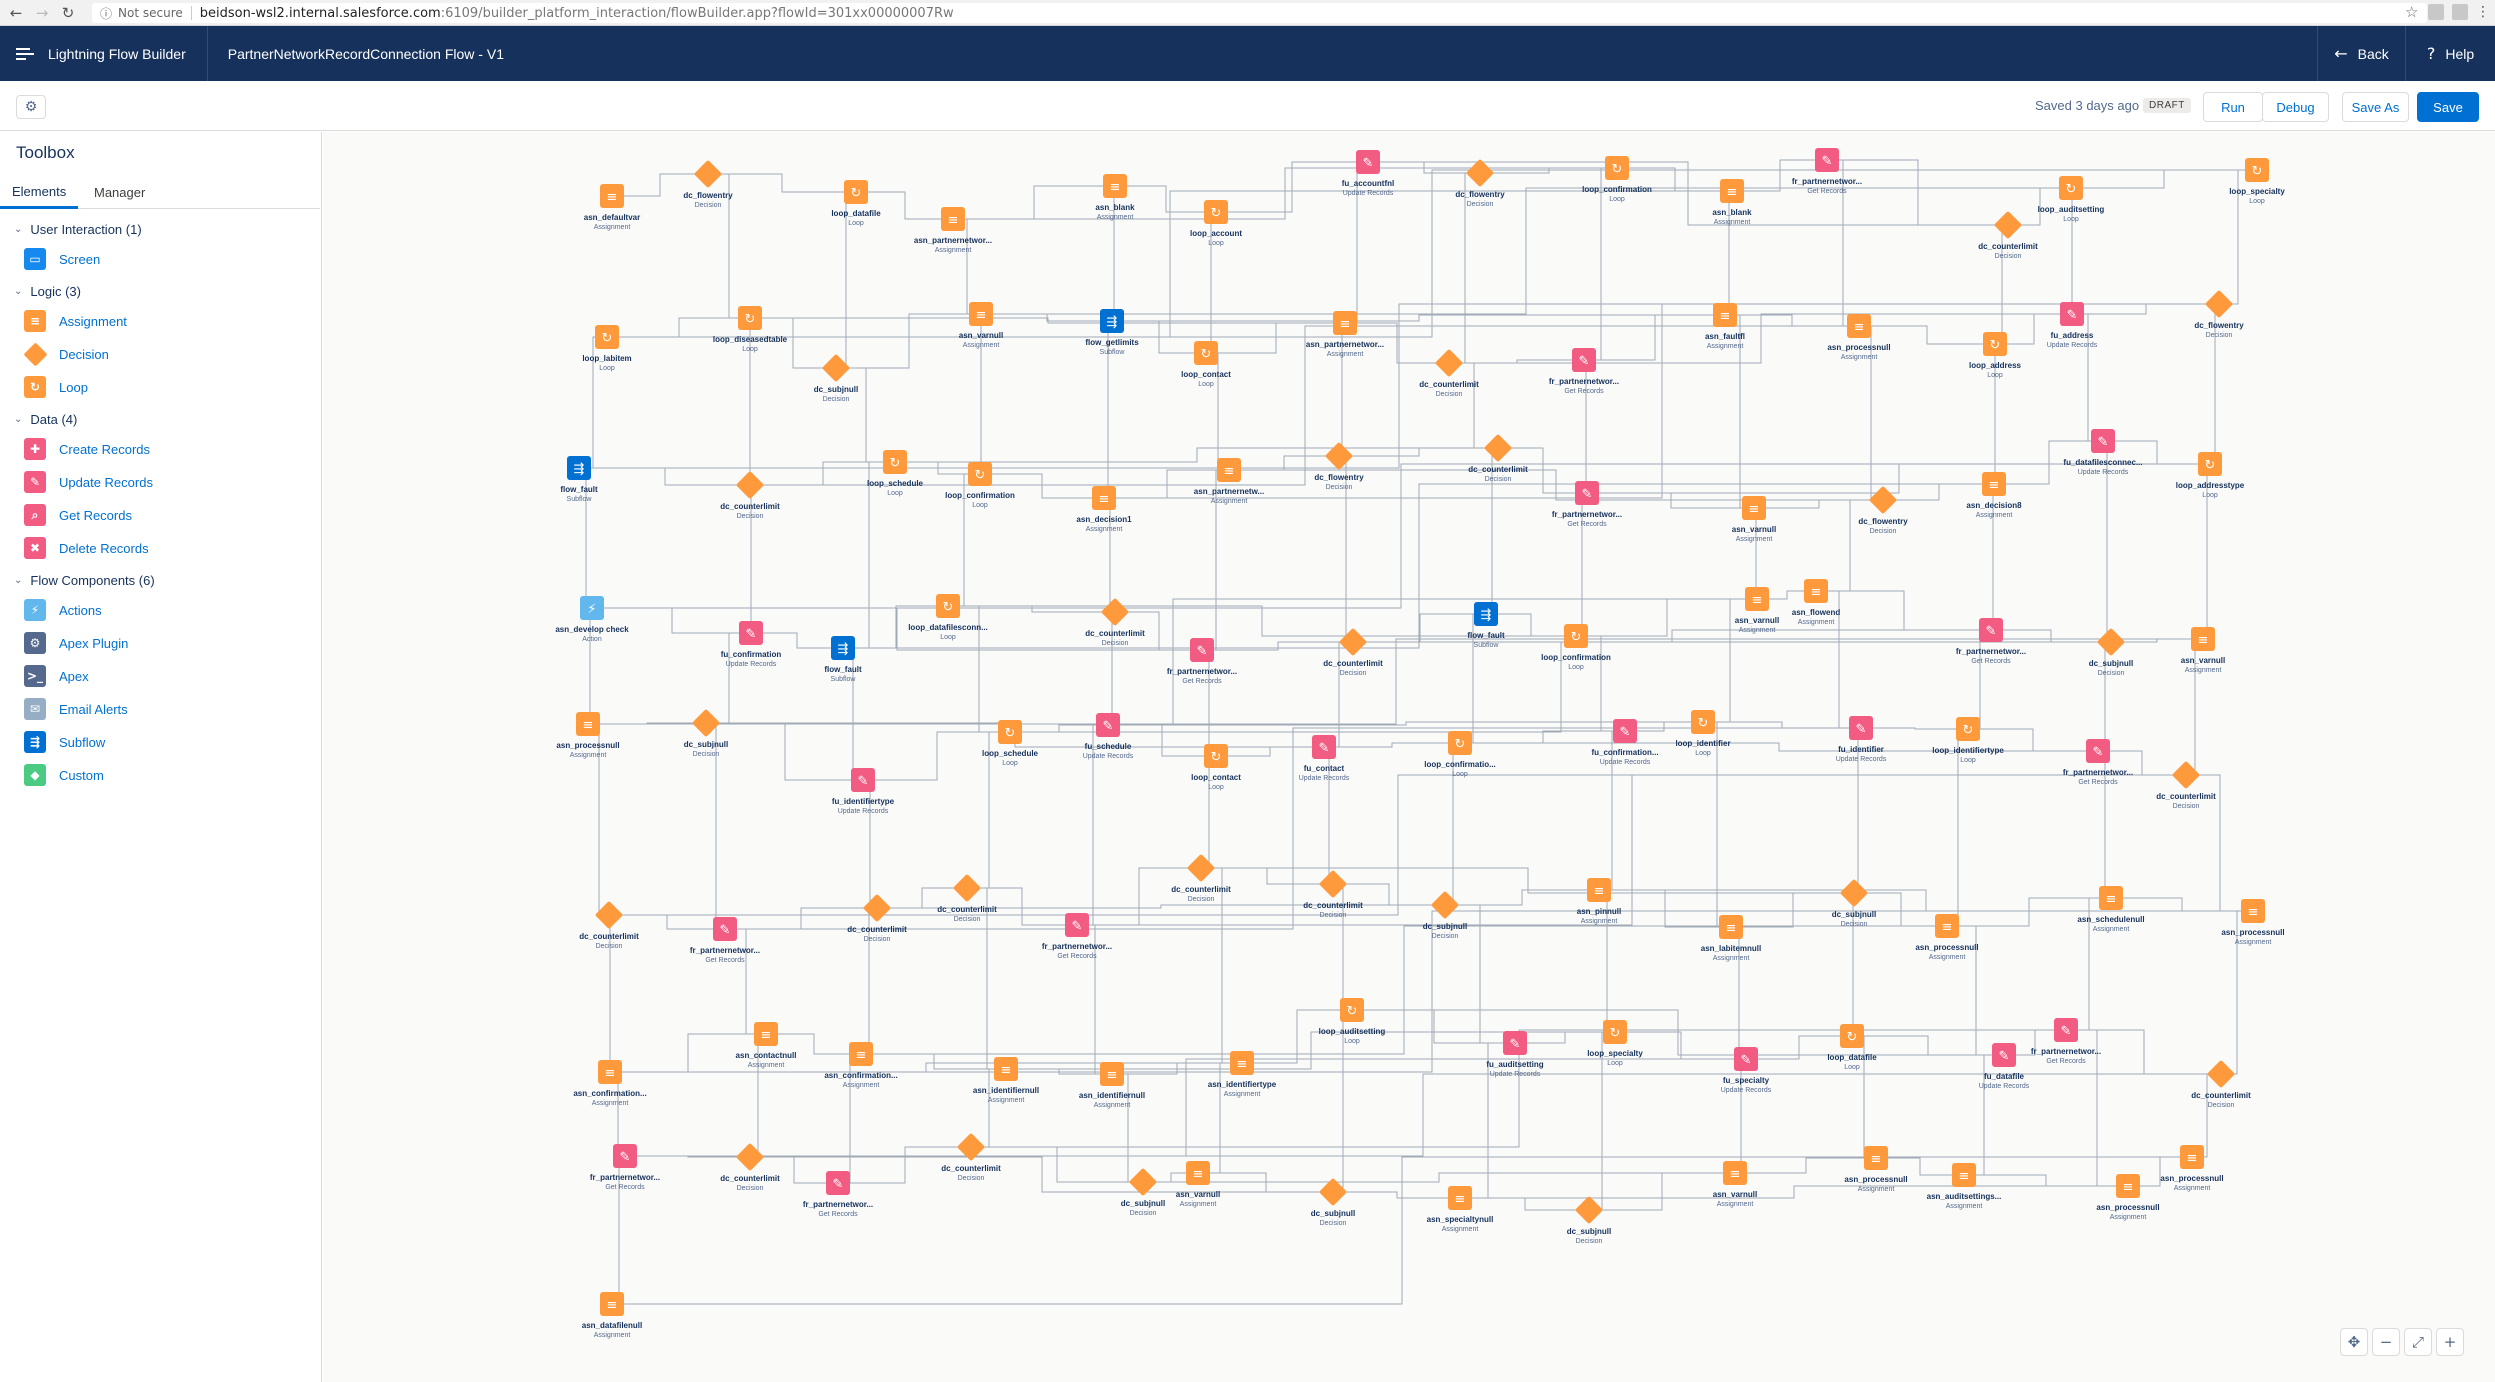 The height and width of the screenshot is (1382, 2495). What do you see at coordinates (64, 742) in the screenshot?
I see `toolbox-item-subflow: ⇶ Subflow` at bounding box center [64, 742].